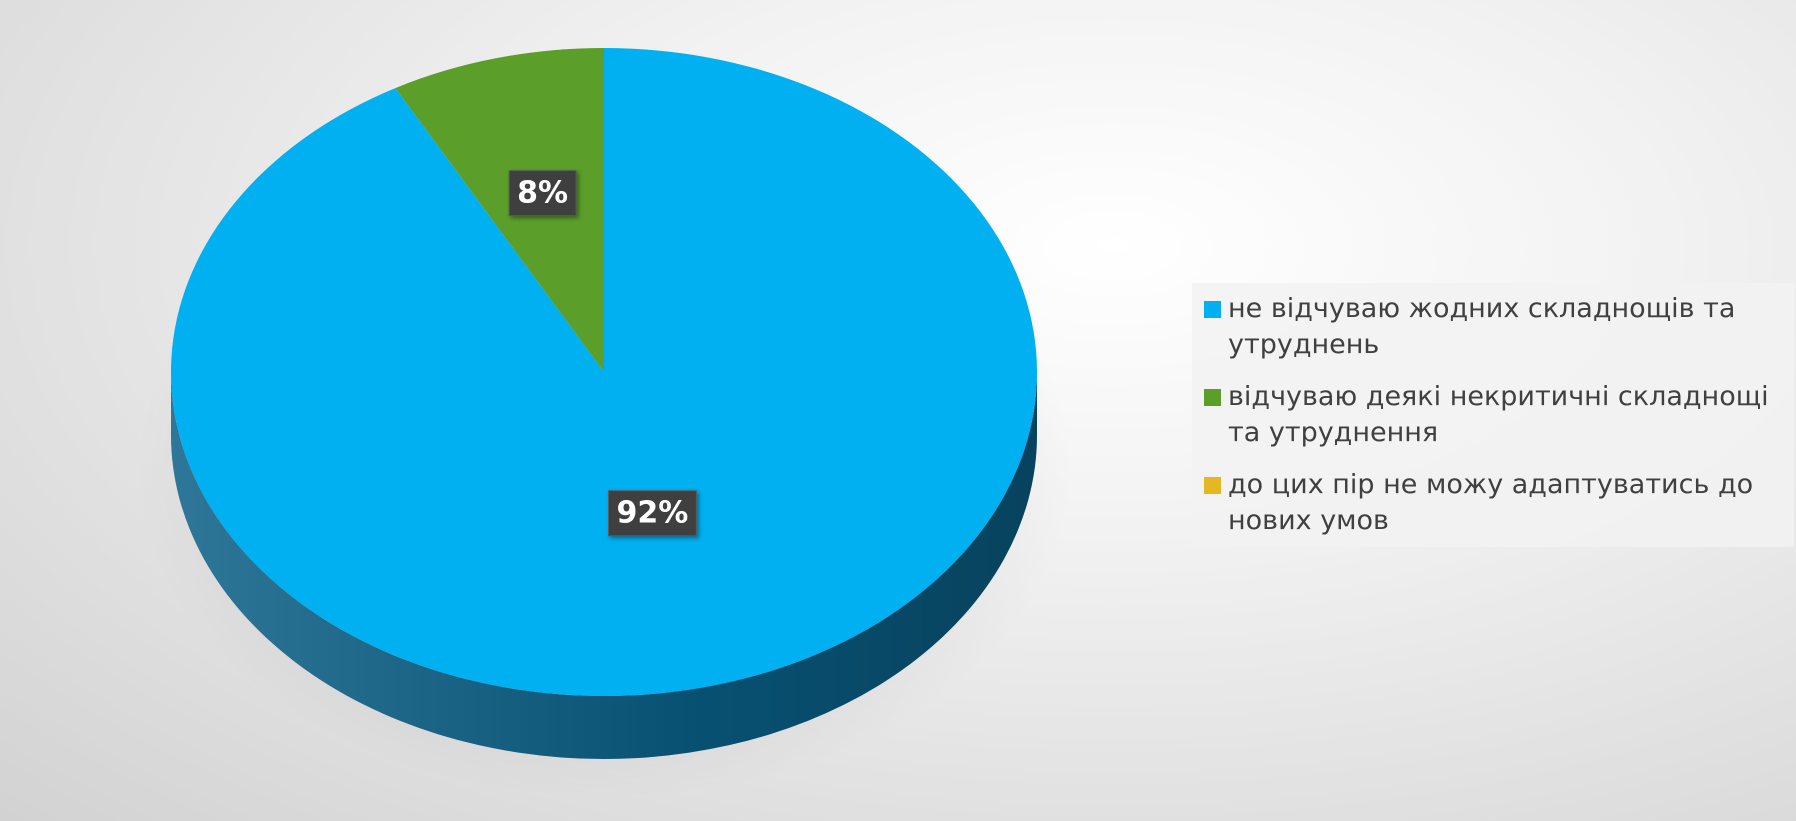 The height and width of the screenshot is (821, 1796). I want to click on data-label-text: 8%, so click(542, 193).